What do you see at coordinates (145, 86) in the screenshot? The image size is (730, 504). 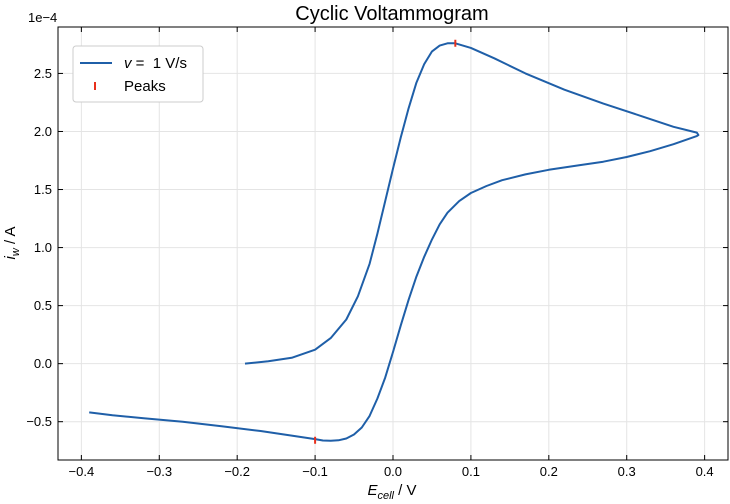 I see `legend-label-peaks: Peaks` at bounding box center [145, 86].